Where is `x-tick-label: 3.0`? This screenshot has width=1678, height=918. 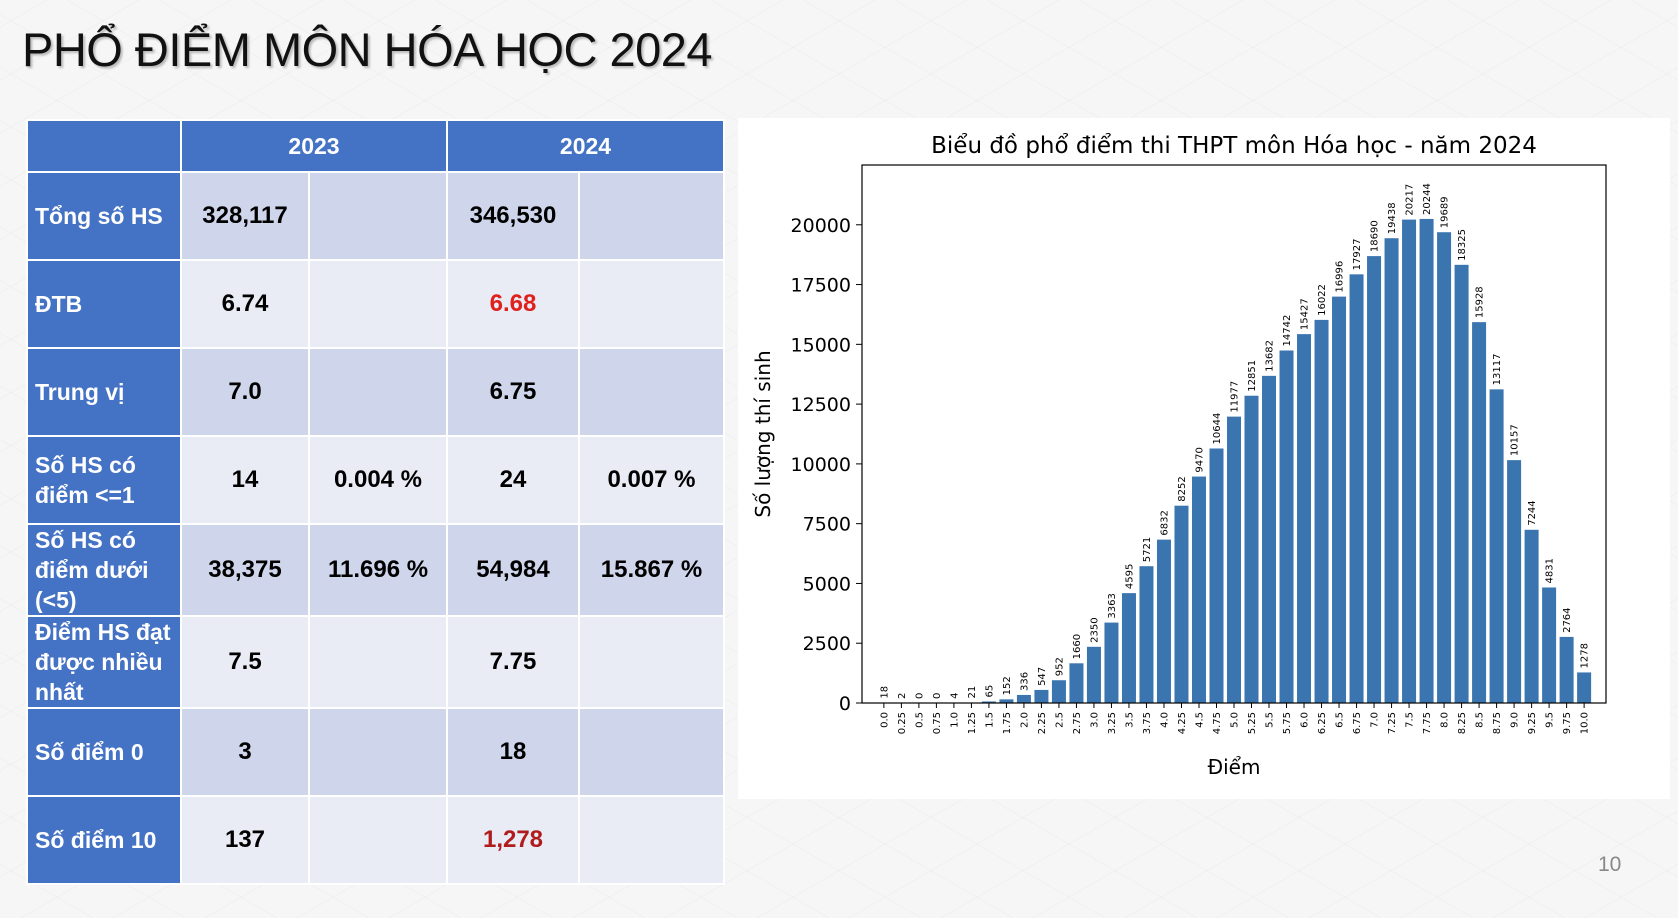
x-tick-label: 3.0 is located at coordinates (1094, 720).